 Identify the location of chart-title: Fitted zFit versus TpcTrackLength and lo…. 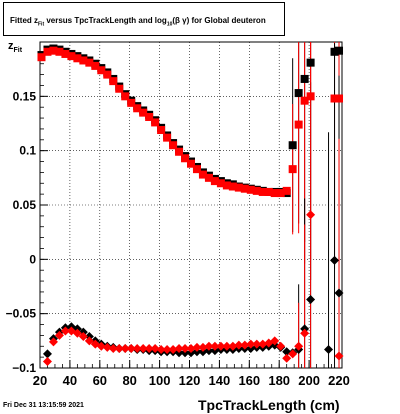
(138, 22).